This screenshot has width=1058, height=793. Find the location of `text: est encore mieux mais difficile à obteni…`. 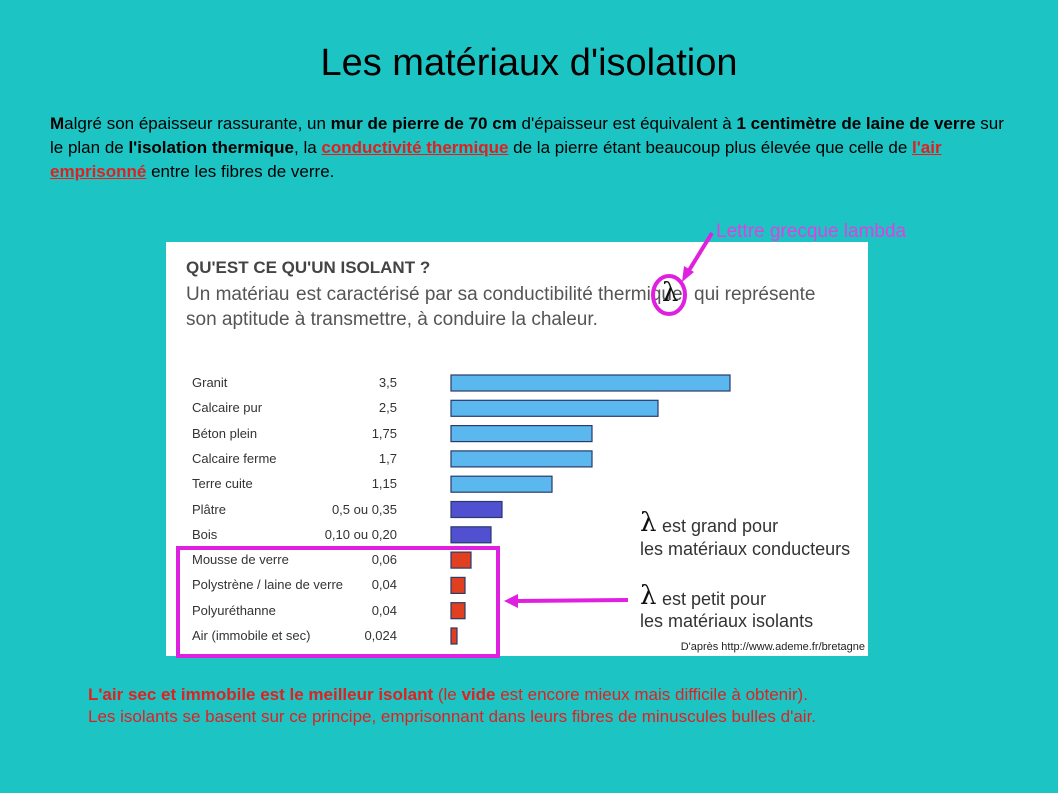

text: est encore mieux mais difficile à obteni… is located at coordinates (651, 694).